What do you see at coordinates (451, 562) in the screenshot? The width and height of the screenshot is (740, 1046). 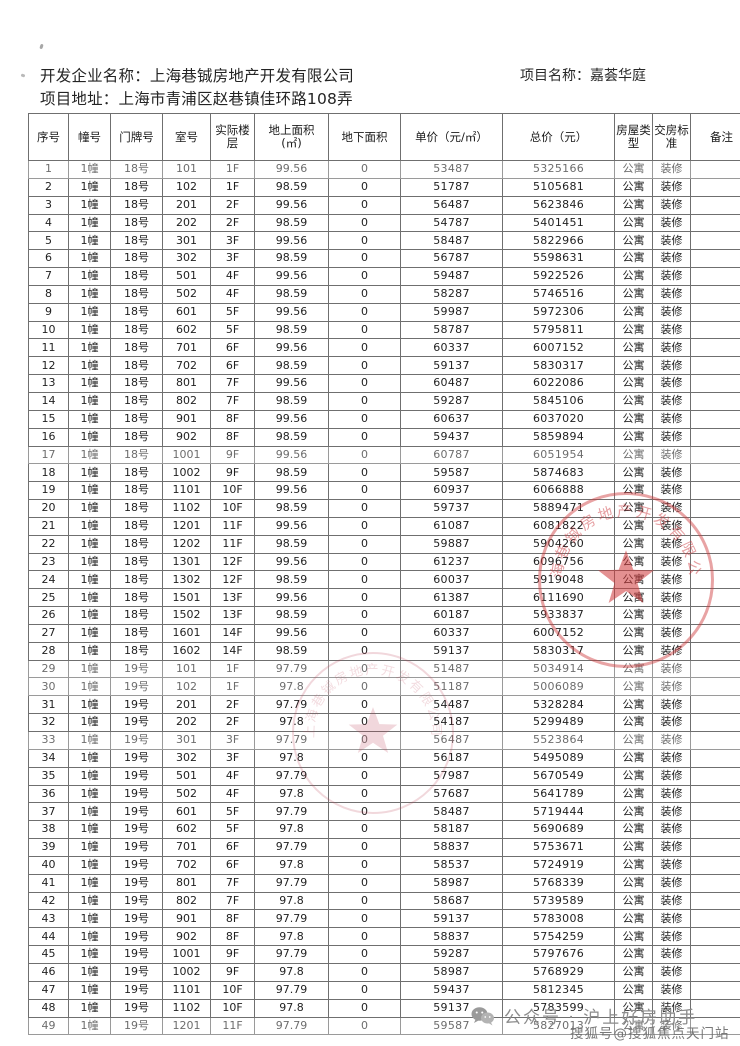 I see `cell-unit-price: 61237` at bounding box center [451, 562].